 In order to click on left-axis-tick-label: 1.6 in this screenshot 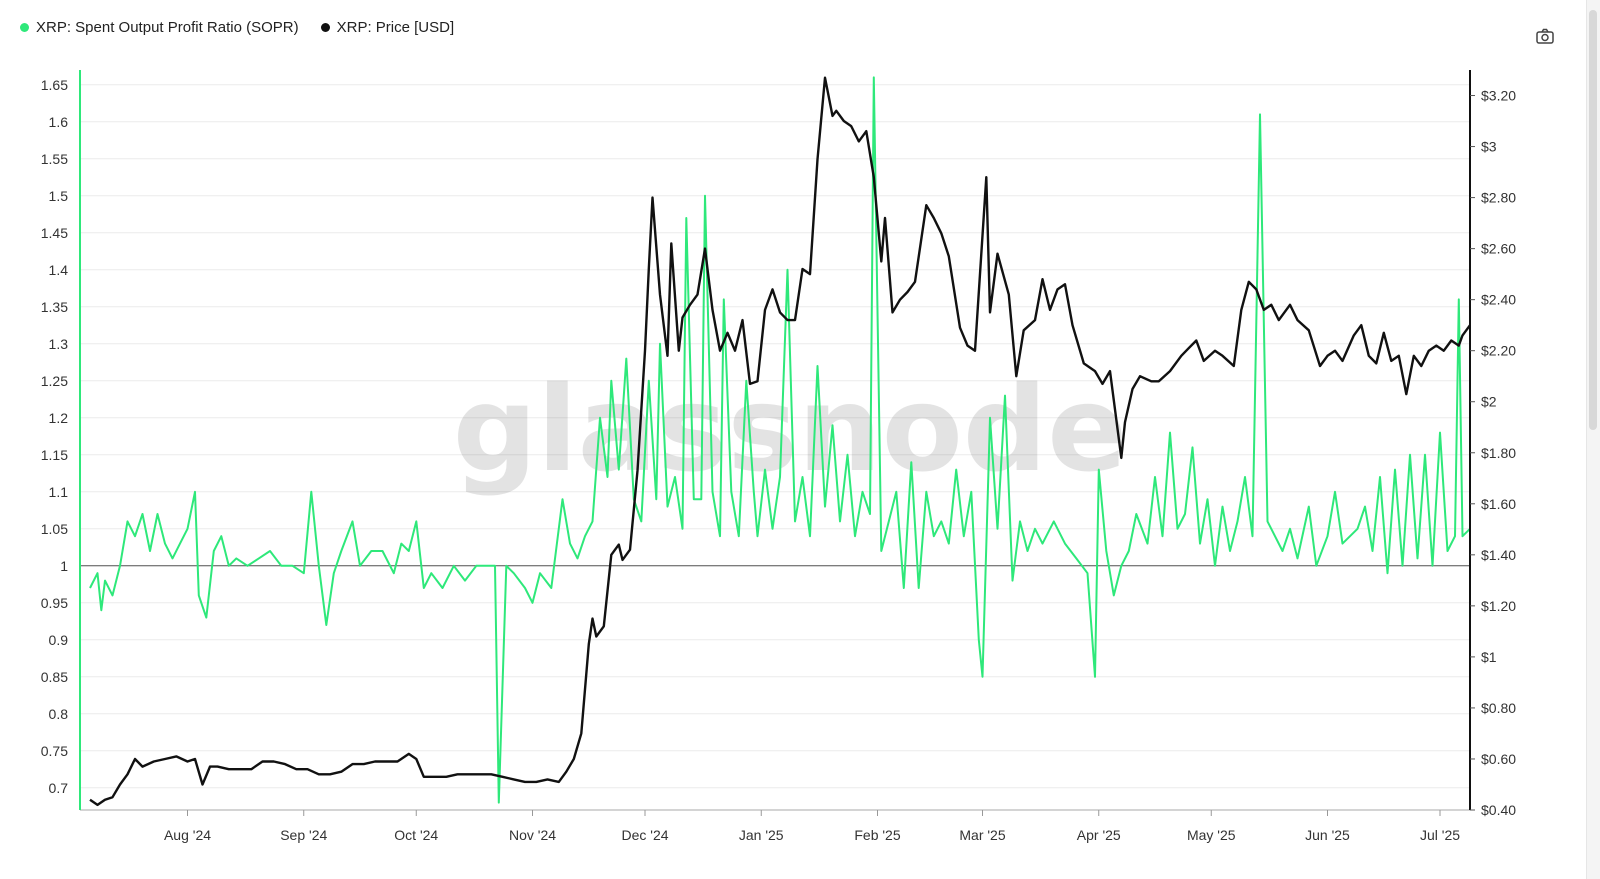, I will do `click(59, 122)`.